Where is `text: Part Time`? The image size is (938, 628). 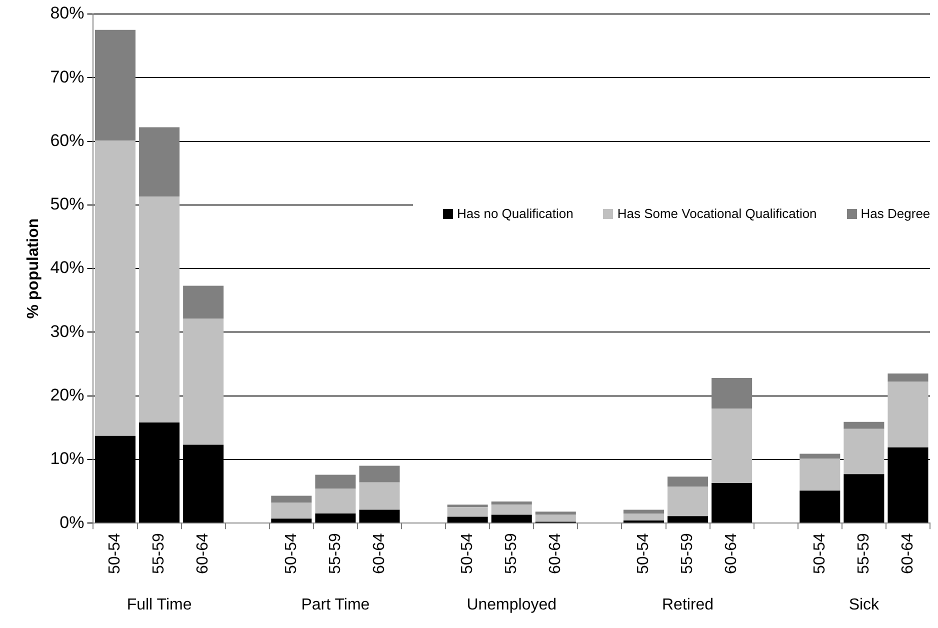 text: Part Time is located at coordinates (335, 605).